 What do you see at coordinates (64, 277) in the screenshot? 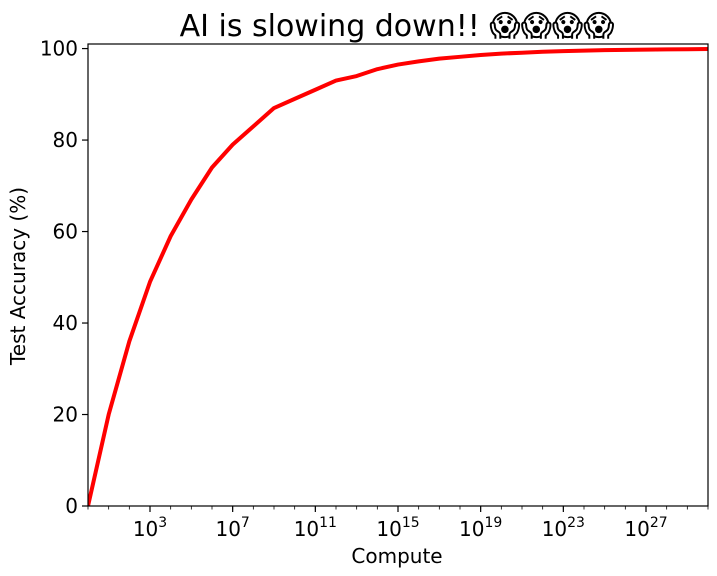
I see `y-axis: 0 20 40 60 80 100` at bounding box center [64, 277].